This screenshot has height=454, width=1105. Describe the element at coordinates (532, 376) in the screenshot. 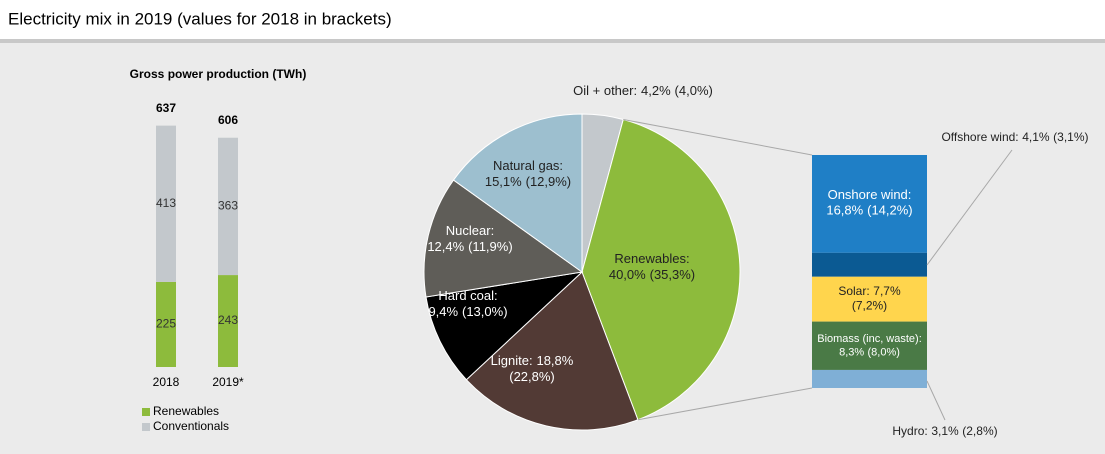

I see `pie-label-part: (22,8%)` at that location.